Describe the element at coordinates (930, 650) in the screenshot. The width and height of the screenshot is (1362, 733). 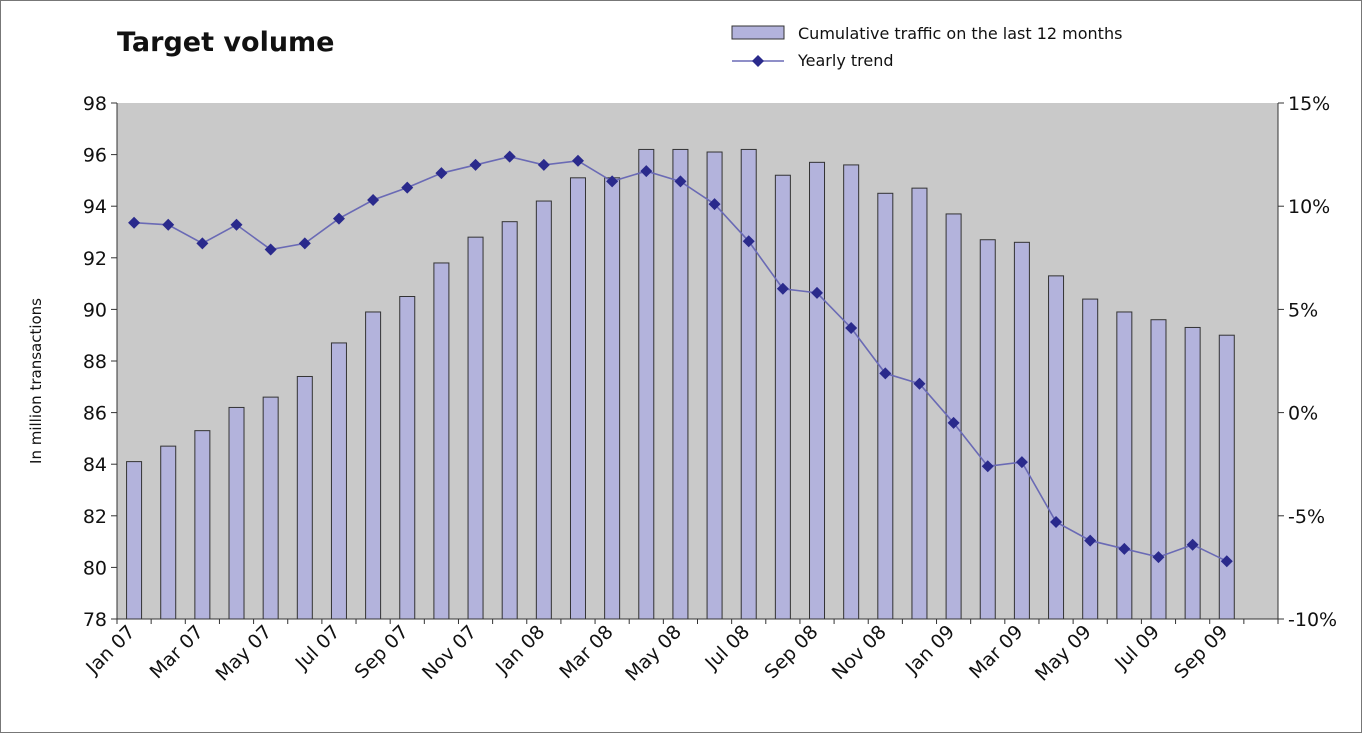
I see `x-tick-label: Jan 09` at that location.